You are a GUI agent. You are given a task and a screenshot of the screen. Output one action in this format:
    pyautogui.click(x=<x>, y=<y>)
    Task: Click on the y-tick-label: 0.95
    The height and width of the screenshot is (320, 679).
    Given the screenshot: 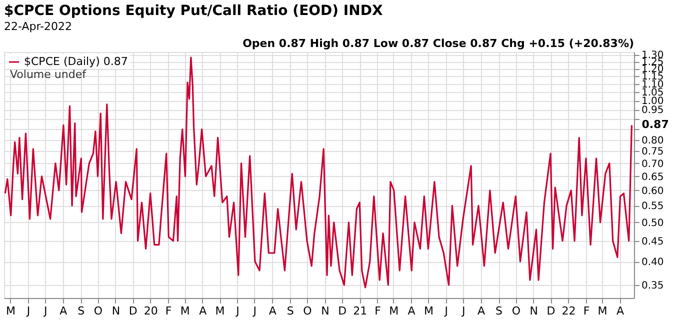 What is the action you would take?
    pyautogui.click(x=653, y=110)
    